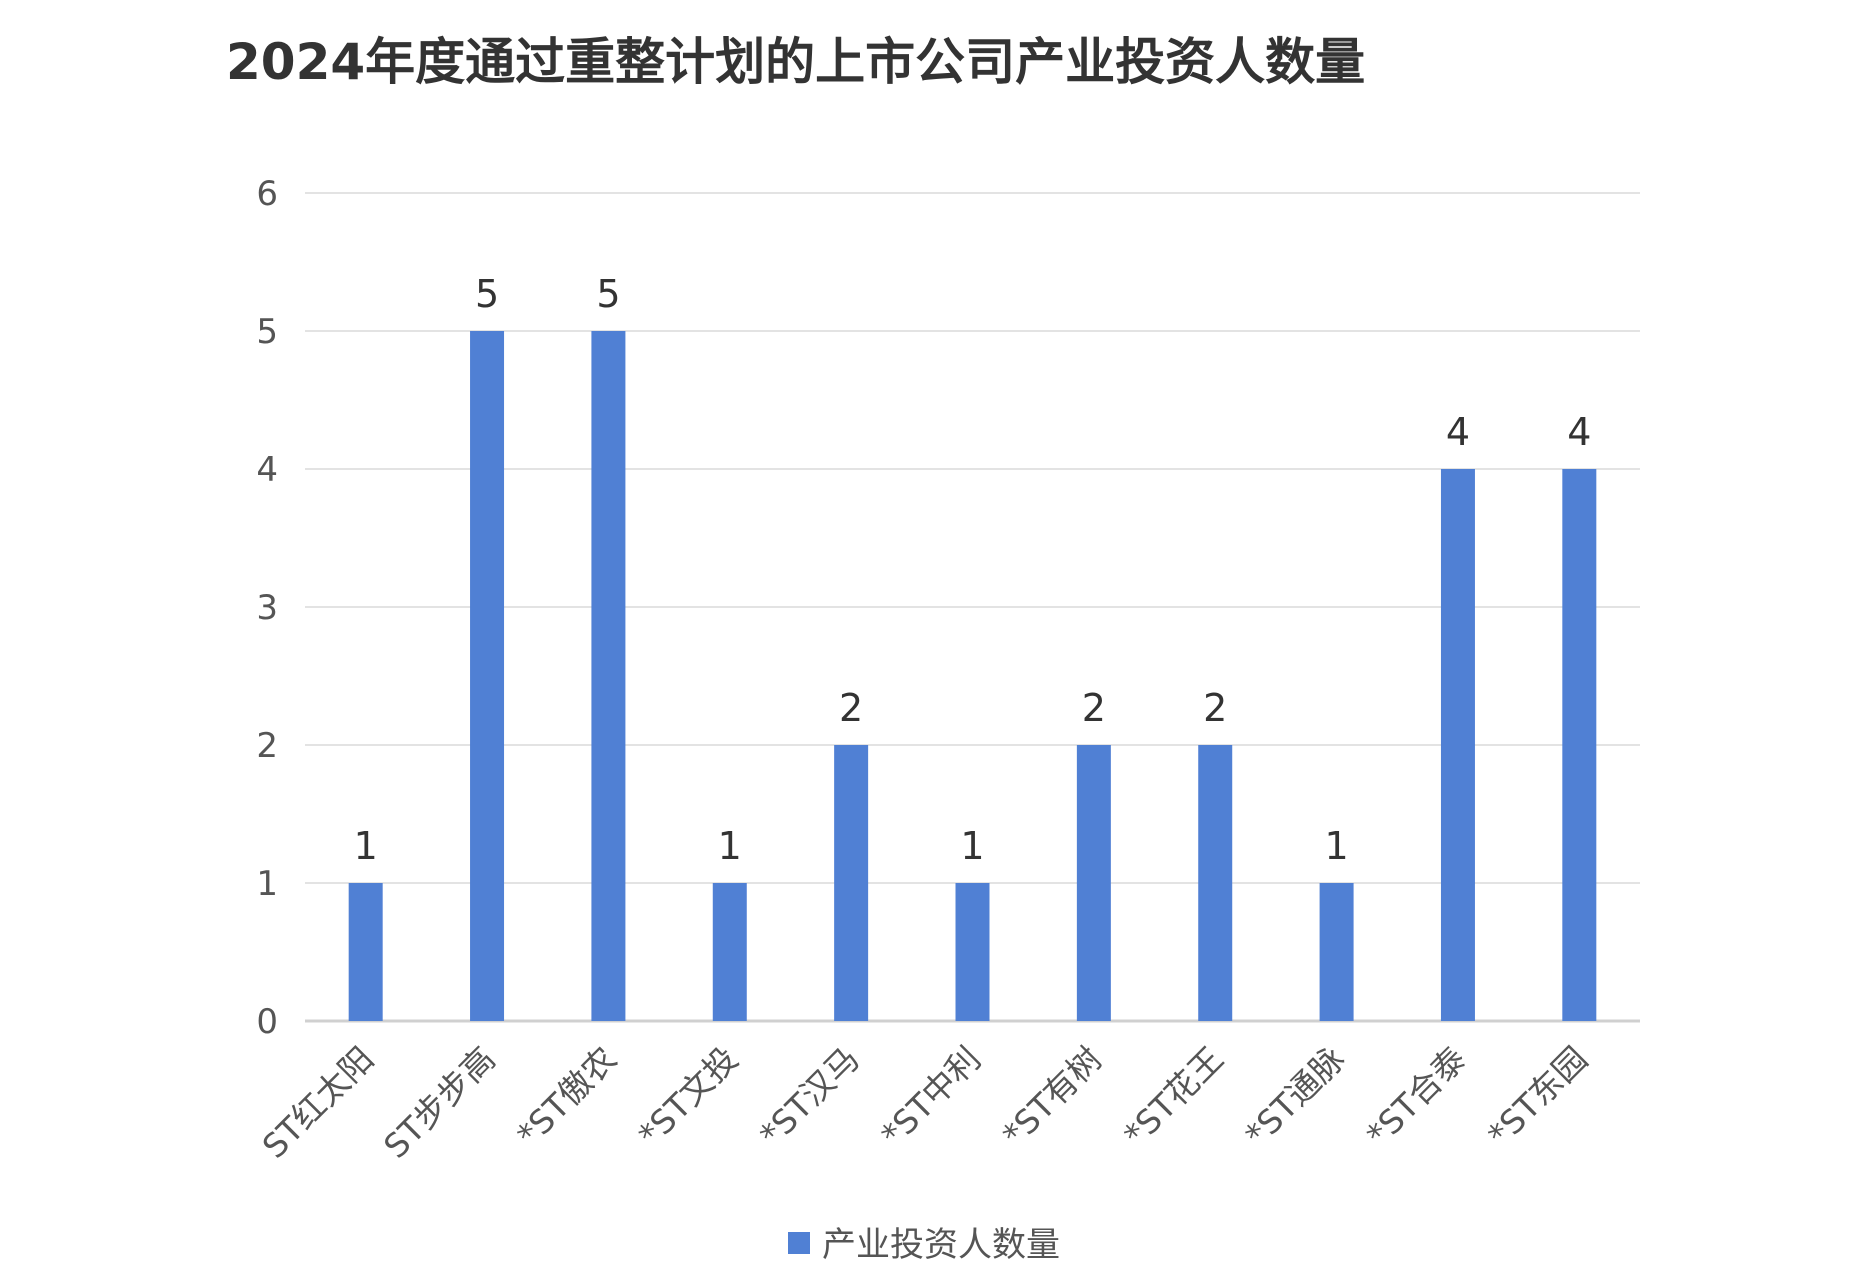 The image size is (1850, 1284). I want to click on x-tick-label-6: *ST中利, so click(930, 1096).